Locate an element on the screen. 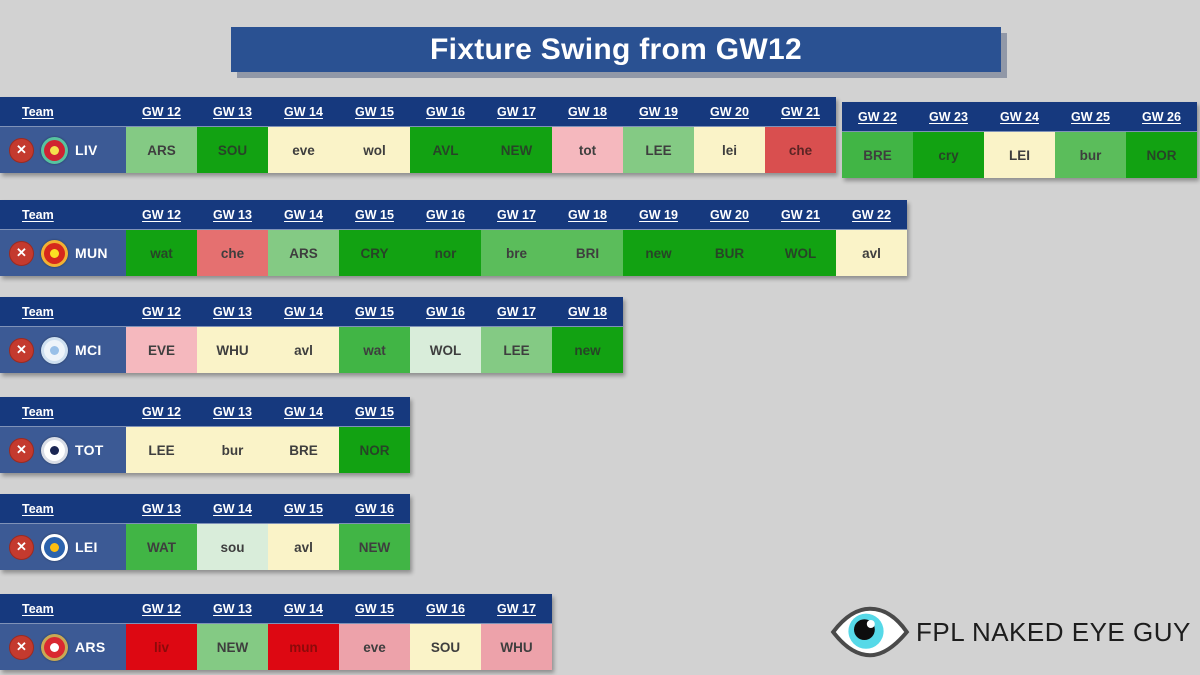 The width and height of the screenshot is (1200, 675). fixture-cell: liv is located at coordinates (161, 647).